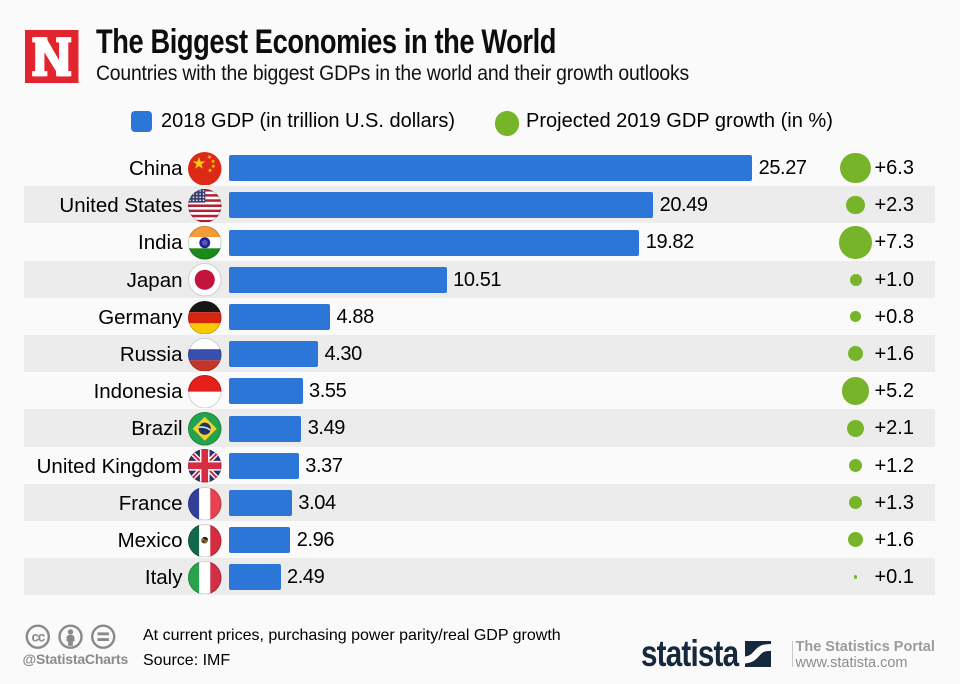  I want to click on svg-text: cc, so click(39, 637).